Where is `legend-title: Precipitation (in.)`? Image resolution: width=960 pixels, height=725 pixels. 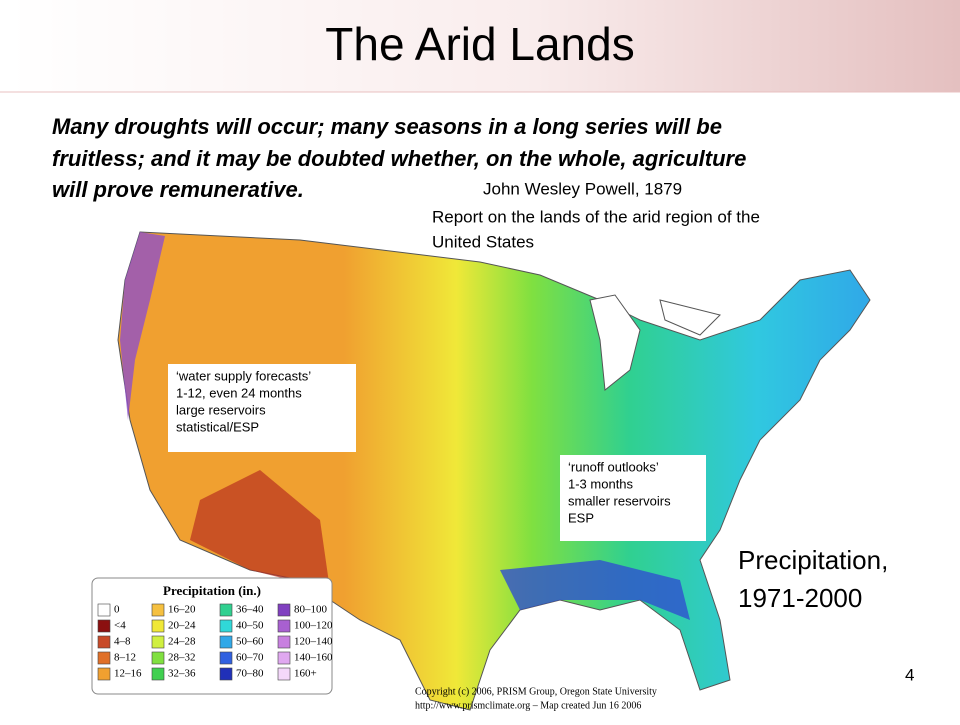 legend-title: Precipitation (in.) is located at coordinates (212, 590).